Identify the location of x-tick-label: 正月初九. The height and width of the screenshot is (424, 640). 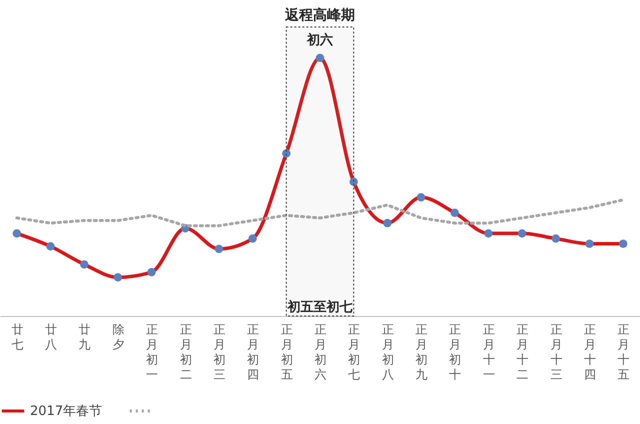
(422, 352).